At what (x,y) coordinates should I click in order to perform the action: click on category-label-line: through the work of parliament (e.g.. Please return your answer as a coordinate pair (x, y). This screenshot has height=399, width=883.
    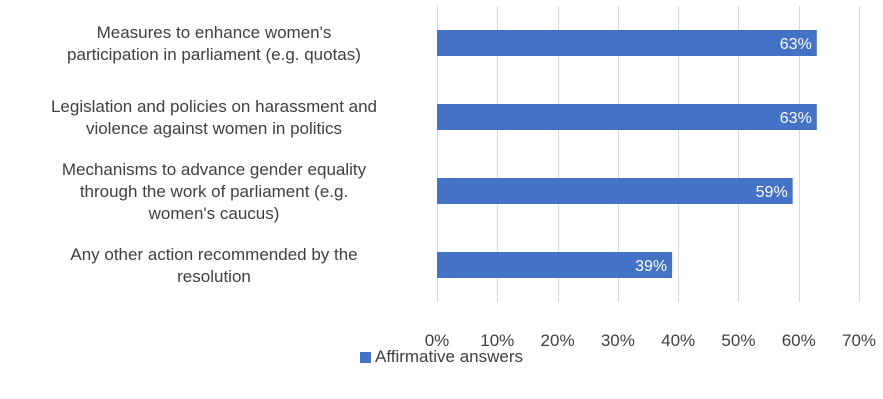
    Looking at the image, I should click on (214, 191).